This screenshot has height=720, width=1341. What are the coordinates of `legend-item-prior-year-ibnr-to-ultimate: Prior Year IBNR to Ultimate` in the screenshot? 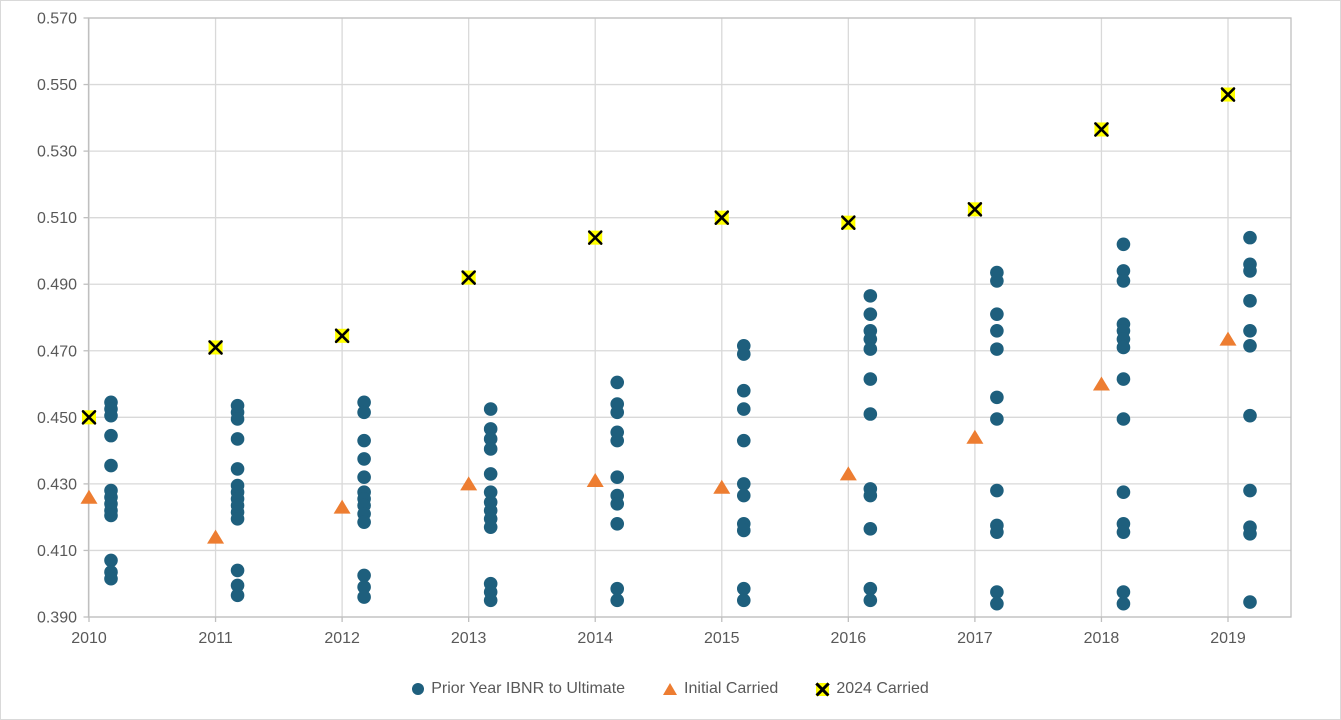 It's located at (518, 689).